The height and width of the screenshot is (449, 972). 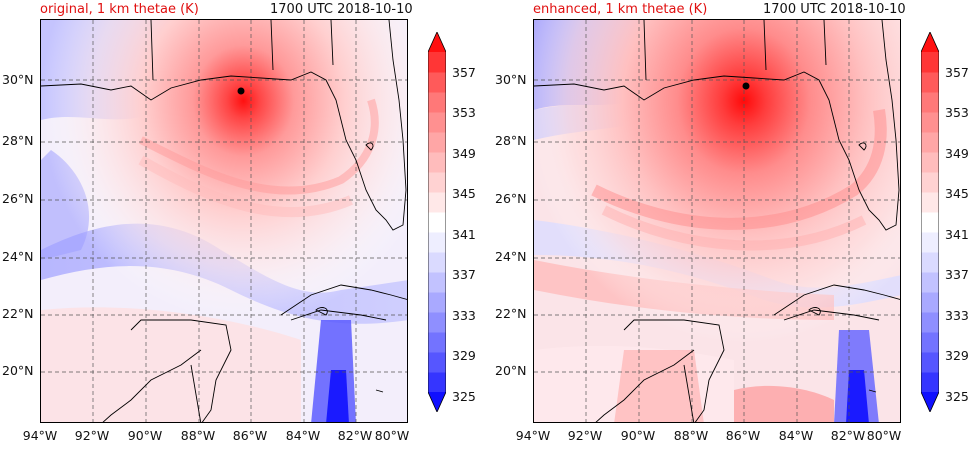 What do you see at coordinates (464, 193) in the screenshot?
I see `left-colorbar-label: 345` at bounding box center [464, 193].